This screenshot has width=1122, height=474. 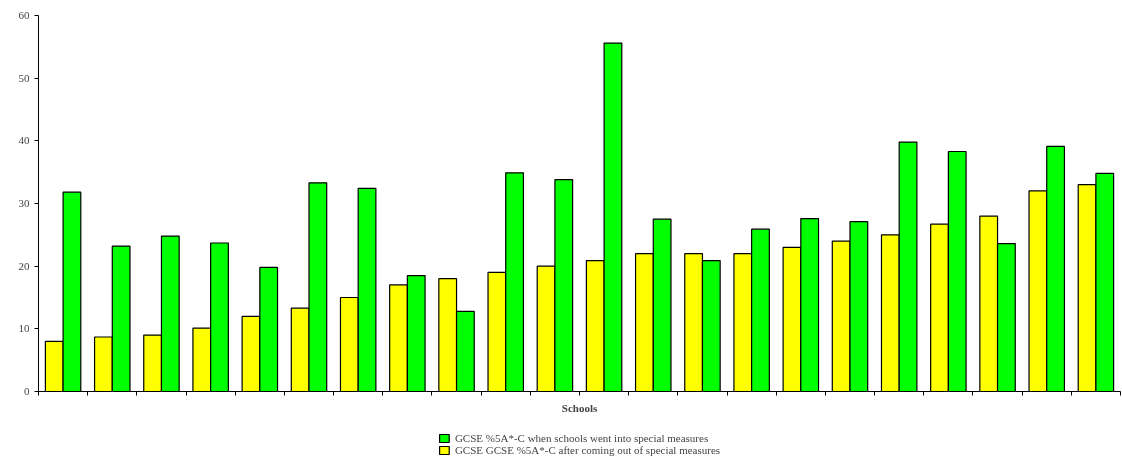 I want to click on y-tick-label: 50, so click(x=24, y=77).